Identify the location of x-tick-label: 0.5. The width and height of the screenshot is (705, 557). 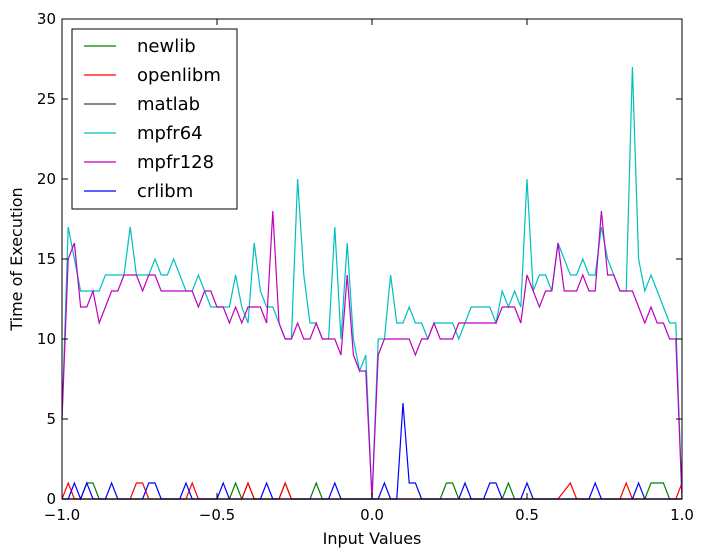
(527, 515).